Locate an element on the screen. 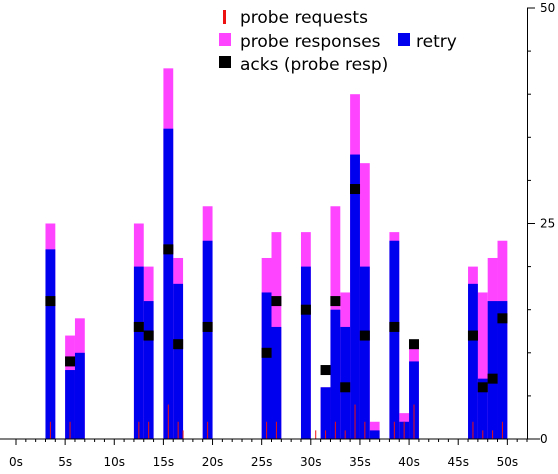 This screenshot has height=474, width=558. x-tick-label: 0s is located at coordinates (16, 462).